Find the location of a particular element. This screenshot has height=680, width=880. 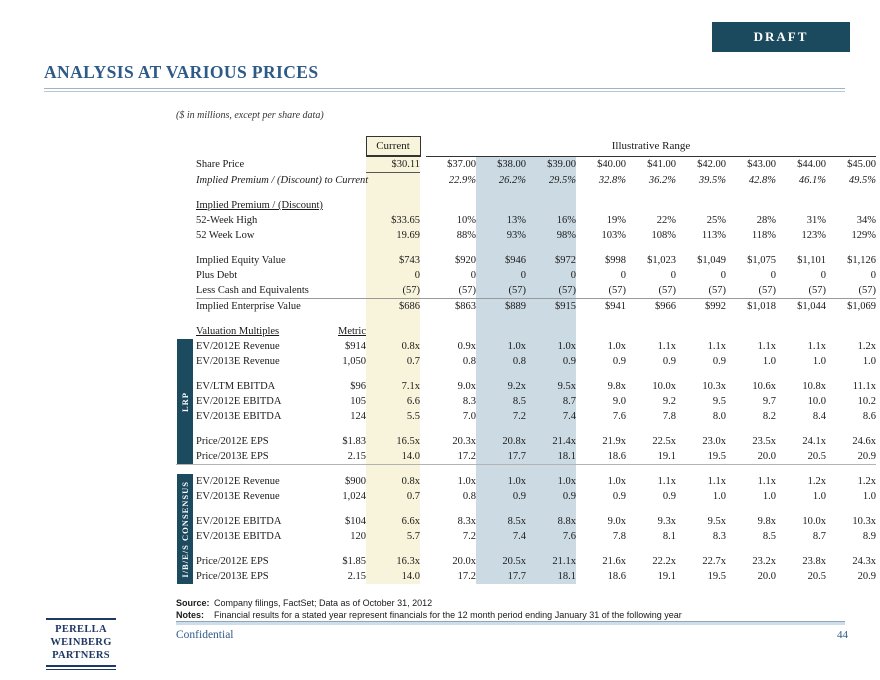

cell: 10.2 is located at coordinates (867, 401).